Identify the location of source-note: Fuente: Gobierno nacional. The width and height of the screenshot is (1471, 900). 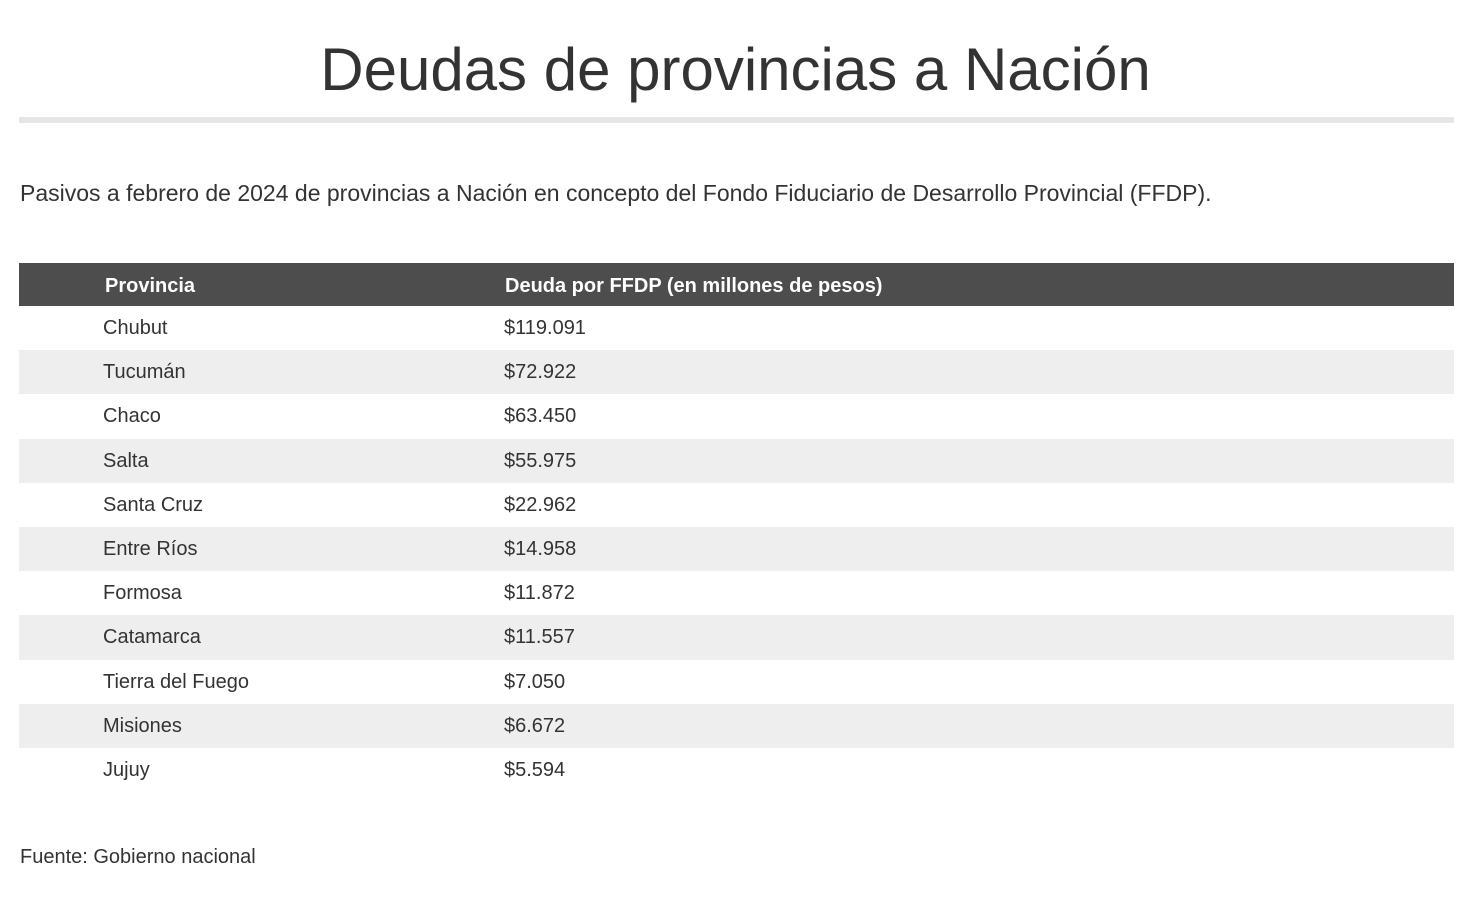
(138, 857).